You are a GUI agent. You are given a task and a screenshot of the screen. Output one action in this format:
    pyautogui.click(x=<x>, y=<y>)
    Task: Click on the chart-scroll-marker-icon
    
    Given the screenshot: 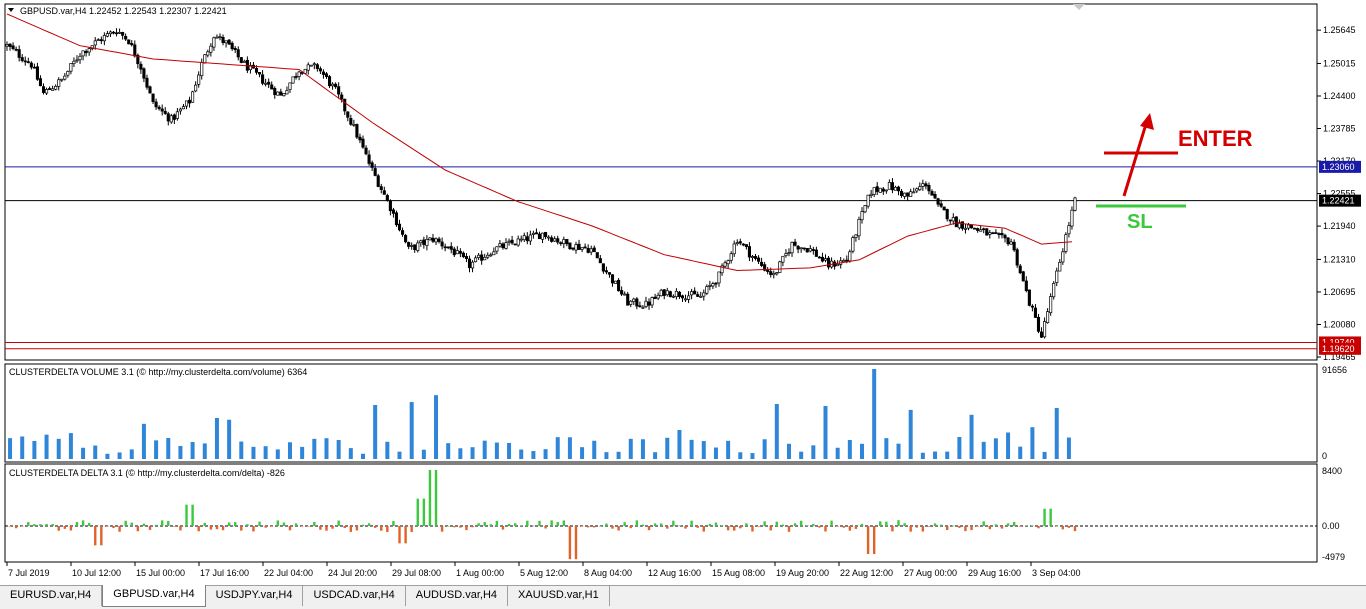 What is the action you would take?
    pyautogui.click(x=1079, y=7)
    